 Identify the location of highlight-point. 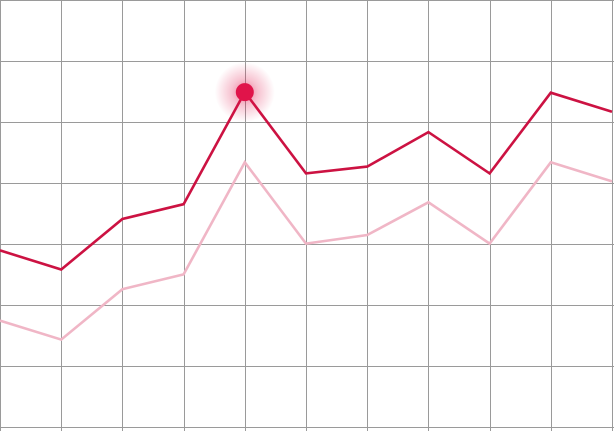
(244, 92).